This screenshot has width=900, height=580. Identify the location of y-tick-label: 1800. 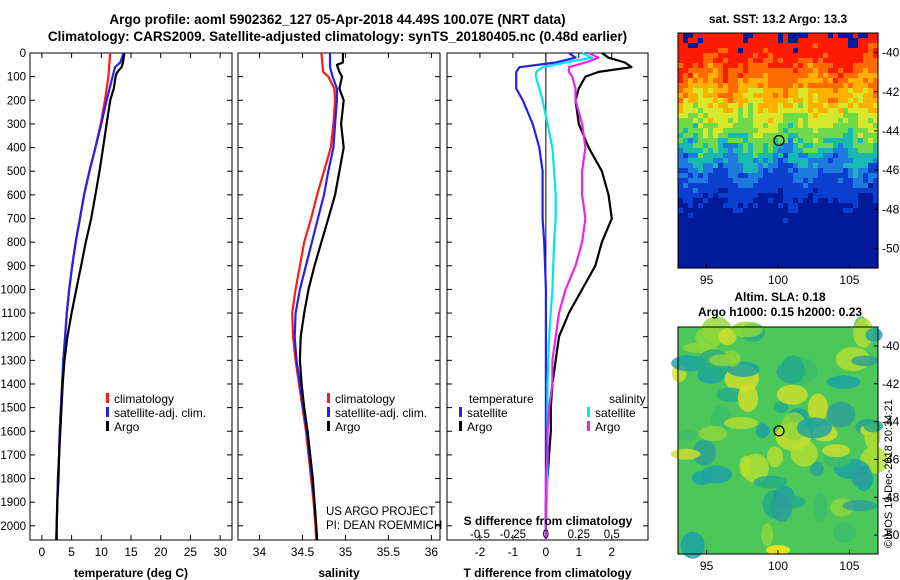
(13, 480).